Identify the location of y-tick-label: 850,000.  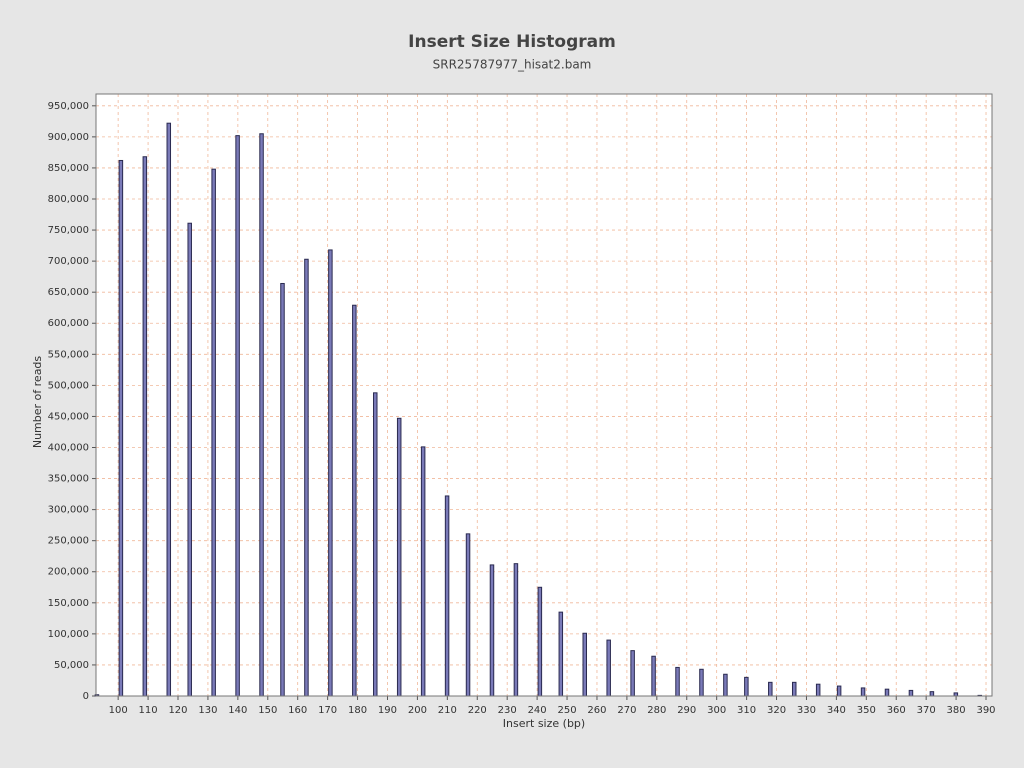
(68, 168).